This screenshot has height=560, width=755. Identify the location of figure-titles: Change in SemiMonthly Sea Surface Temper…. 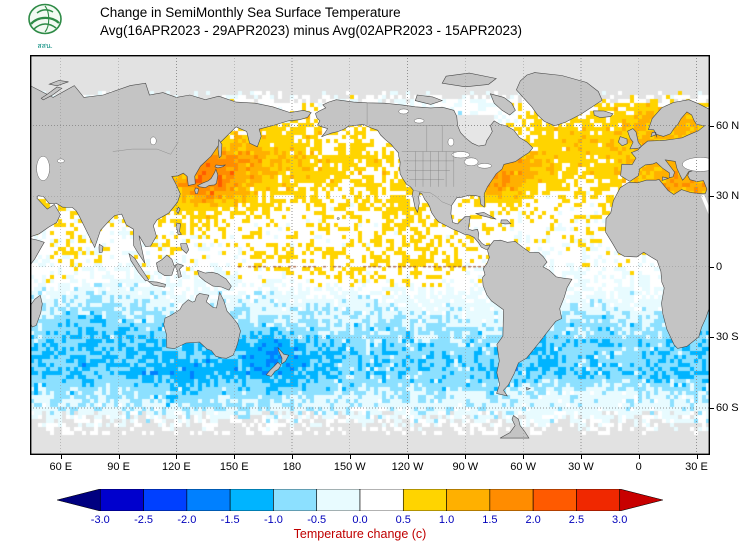
(311, 22).